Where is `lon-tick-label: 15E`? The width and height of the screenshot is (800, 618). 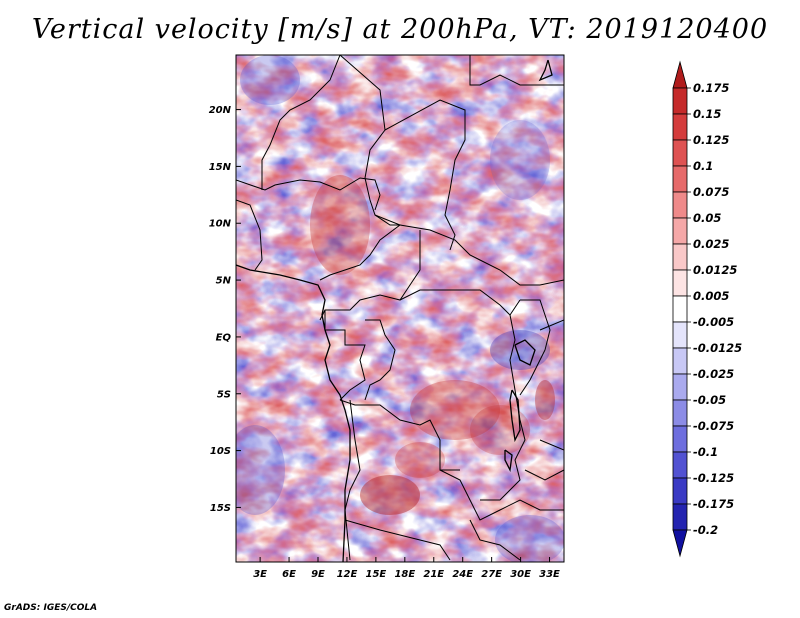
lon-tick-label: 15E is located at coordinates (376, 574).